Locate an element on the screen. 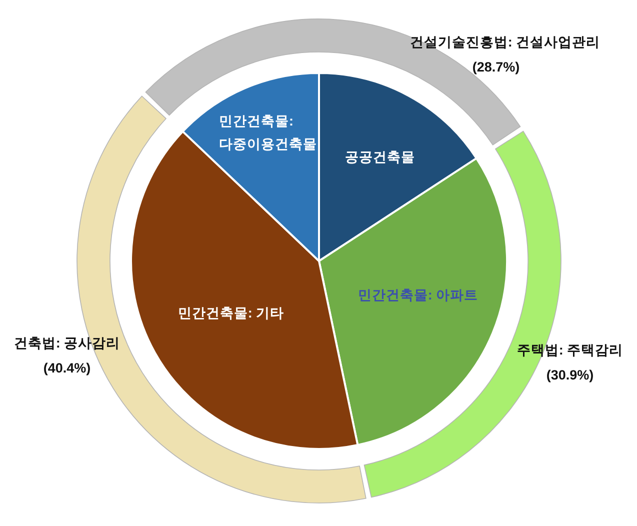 The image size is (637, 526). value-label: (40.4%) is located at coordinates (67, 368).